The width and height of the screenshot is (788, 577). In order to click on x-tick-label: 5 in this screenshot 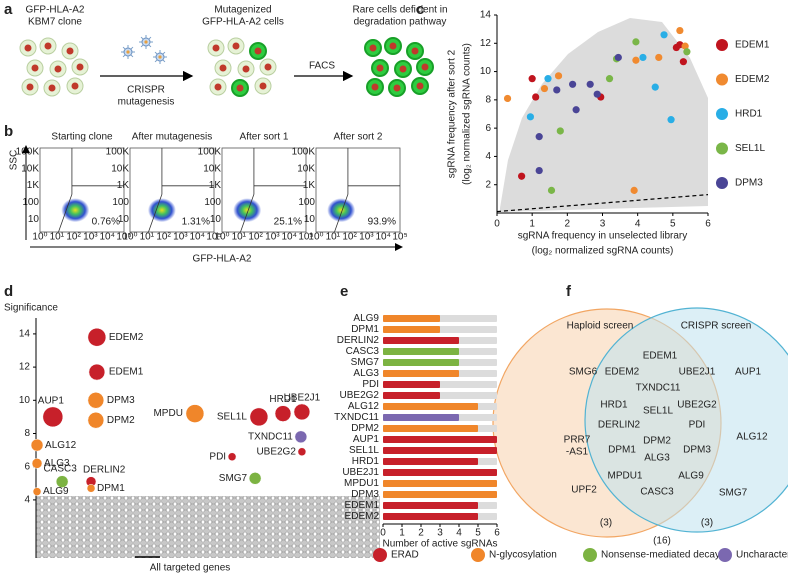, I will do `click(673, 224)`.